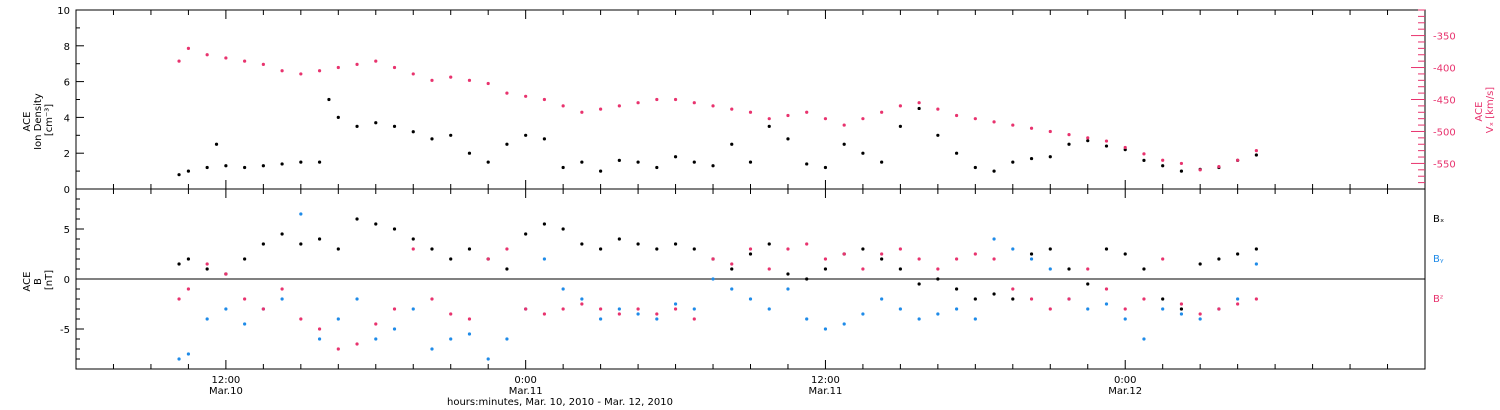  I want to click on velocity-y-label-line-2: Vₓ [km/s], so click(1490, 110).